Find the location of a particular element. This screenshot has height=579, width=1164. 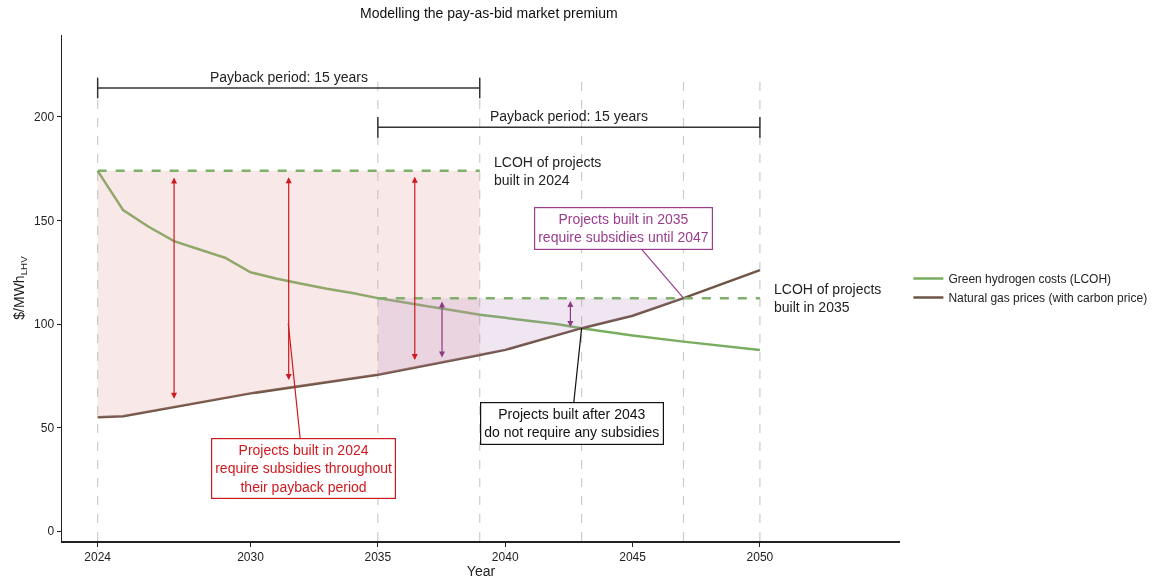

x-tick-label: 2035 is located at coordinates (378, 556).